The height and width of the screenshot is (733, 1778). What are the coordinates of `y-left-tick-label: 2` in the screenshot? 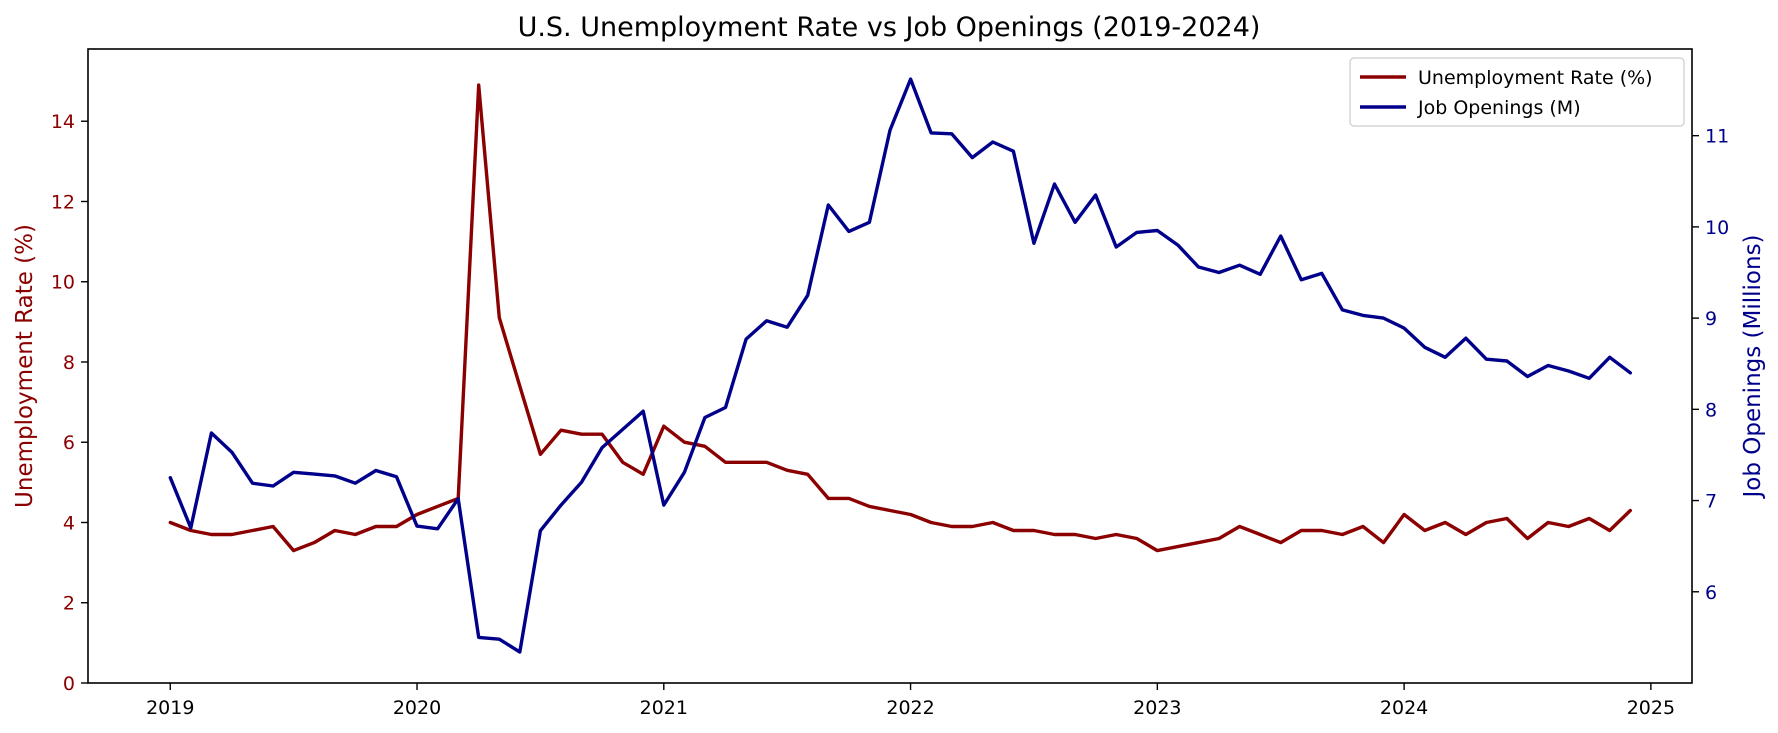 It's located at (69, 604).